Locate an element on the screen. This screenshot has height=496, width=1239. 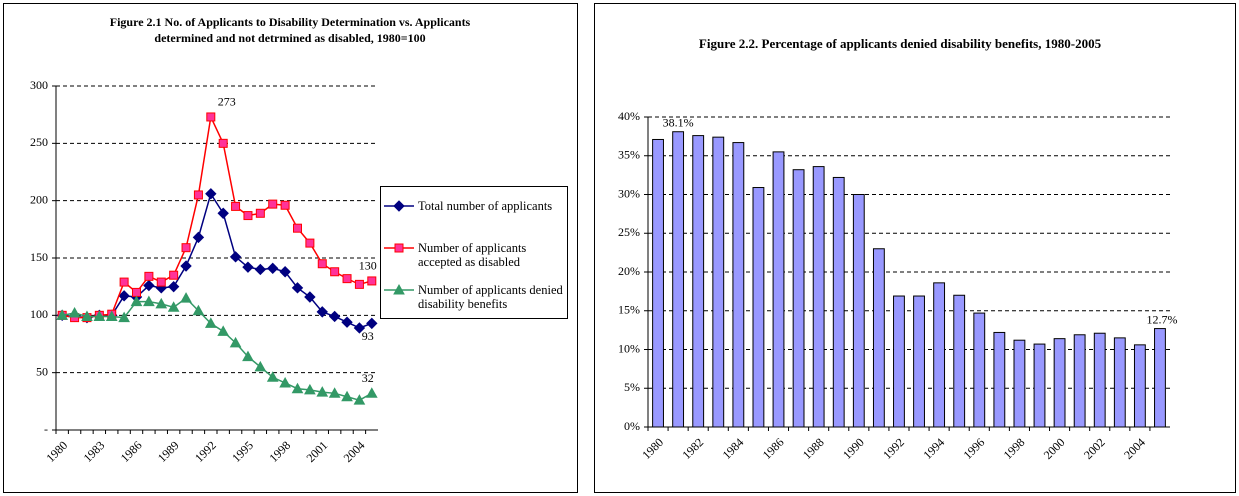
y-tick-label: 250 is located at coordinates (39, 142).